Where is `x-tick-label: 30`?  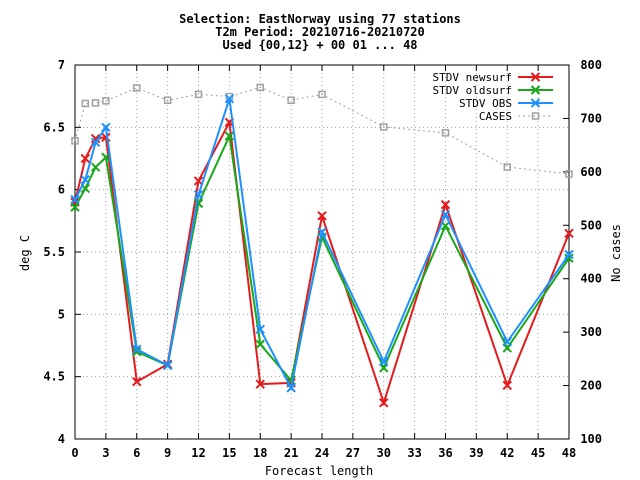
x-tick-label: 30 is located at coordinates (384, 453).